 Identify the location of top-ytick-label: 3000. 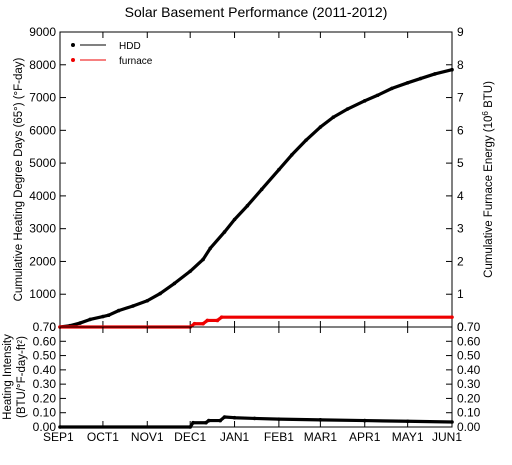
(42, 229).